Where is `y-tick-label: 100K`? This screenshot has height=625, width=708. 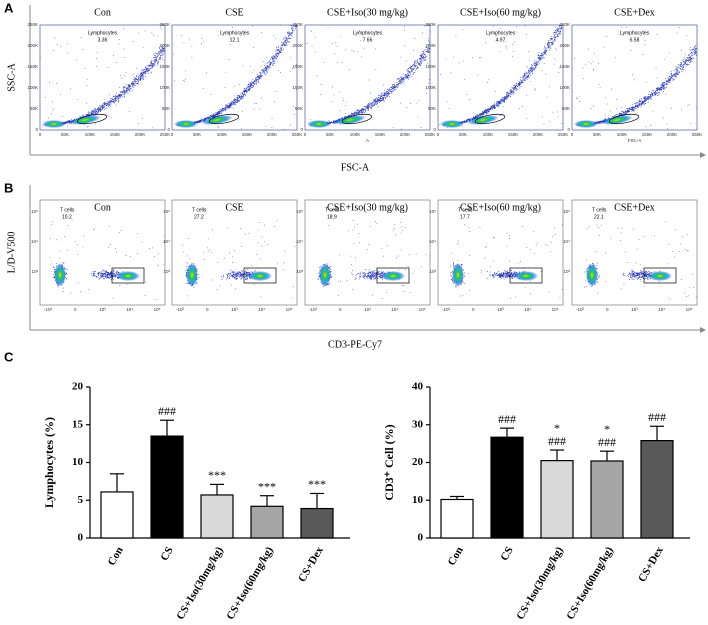
y-tick-label: 100K is located at coordinates (164, 87).